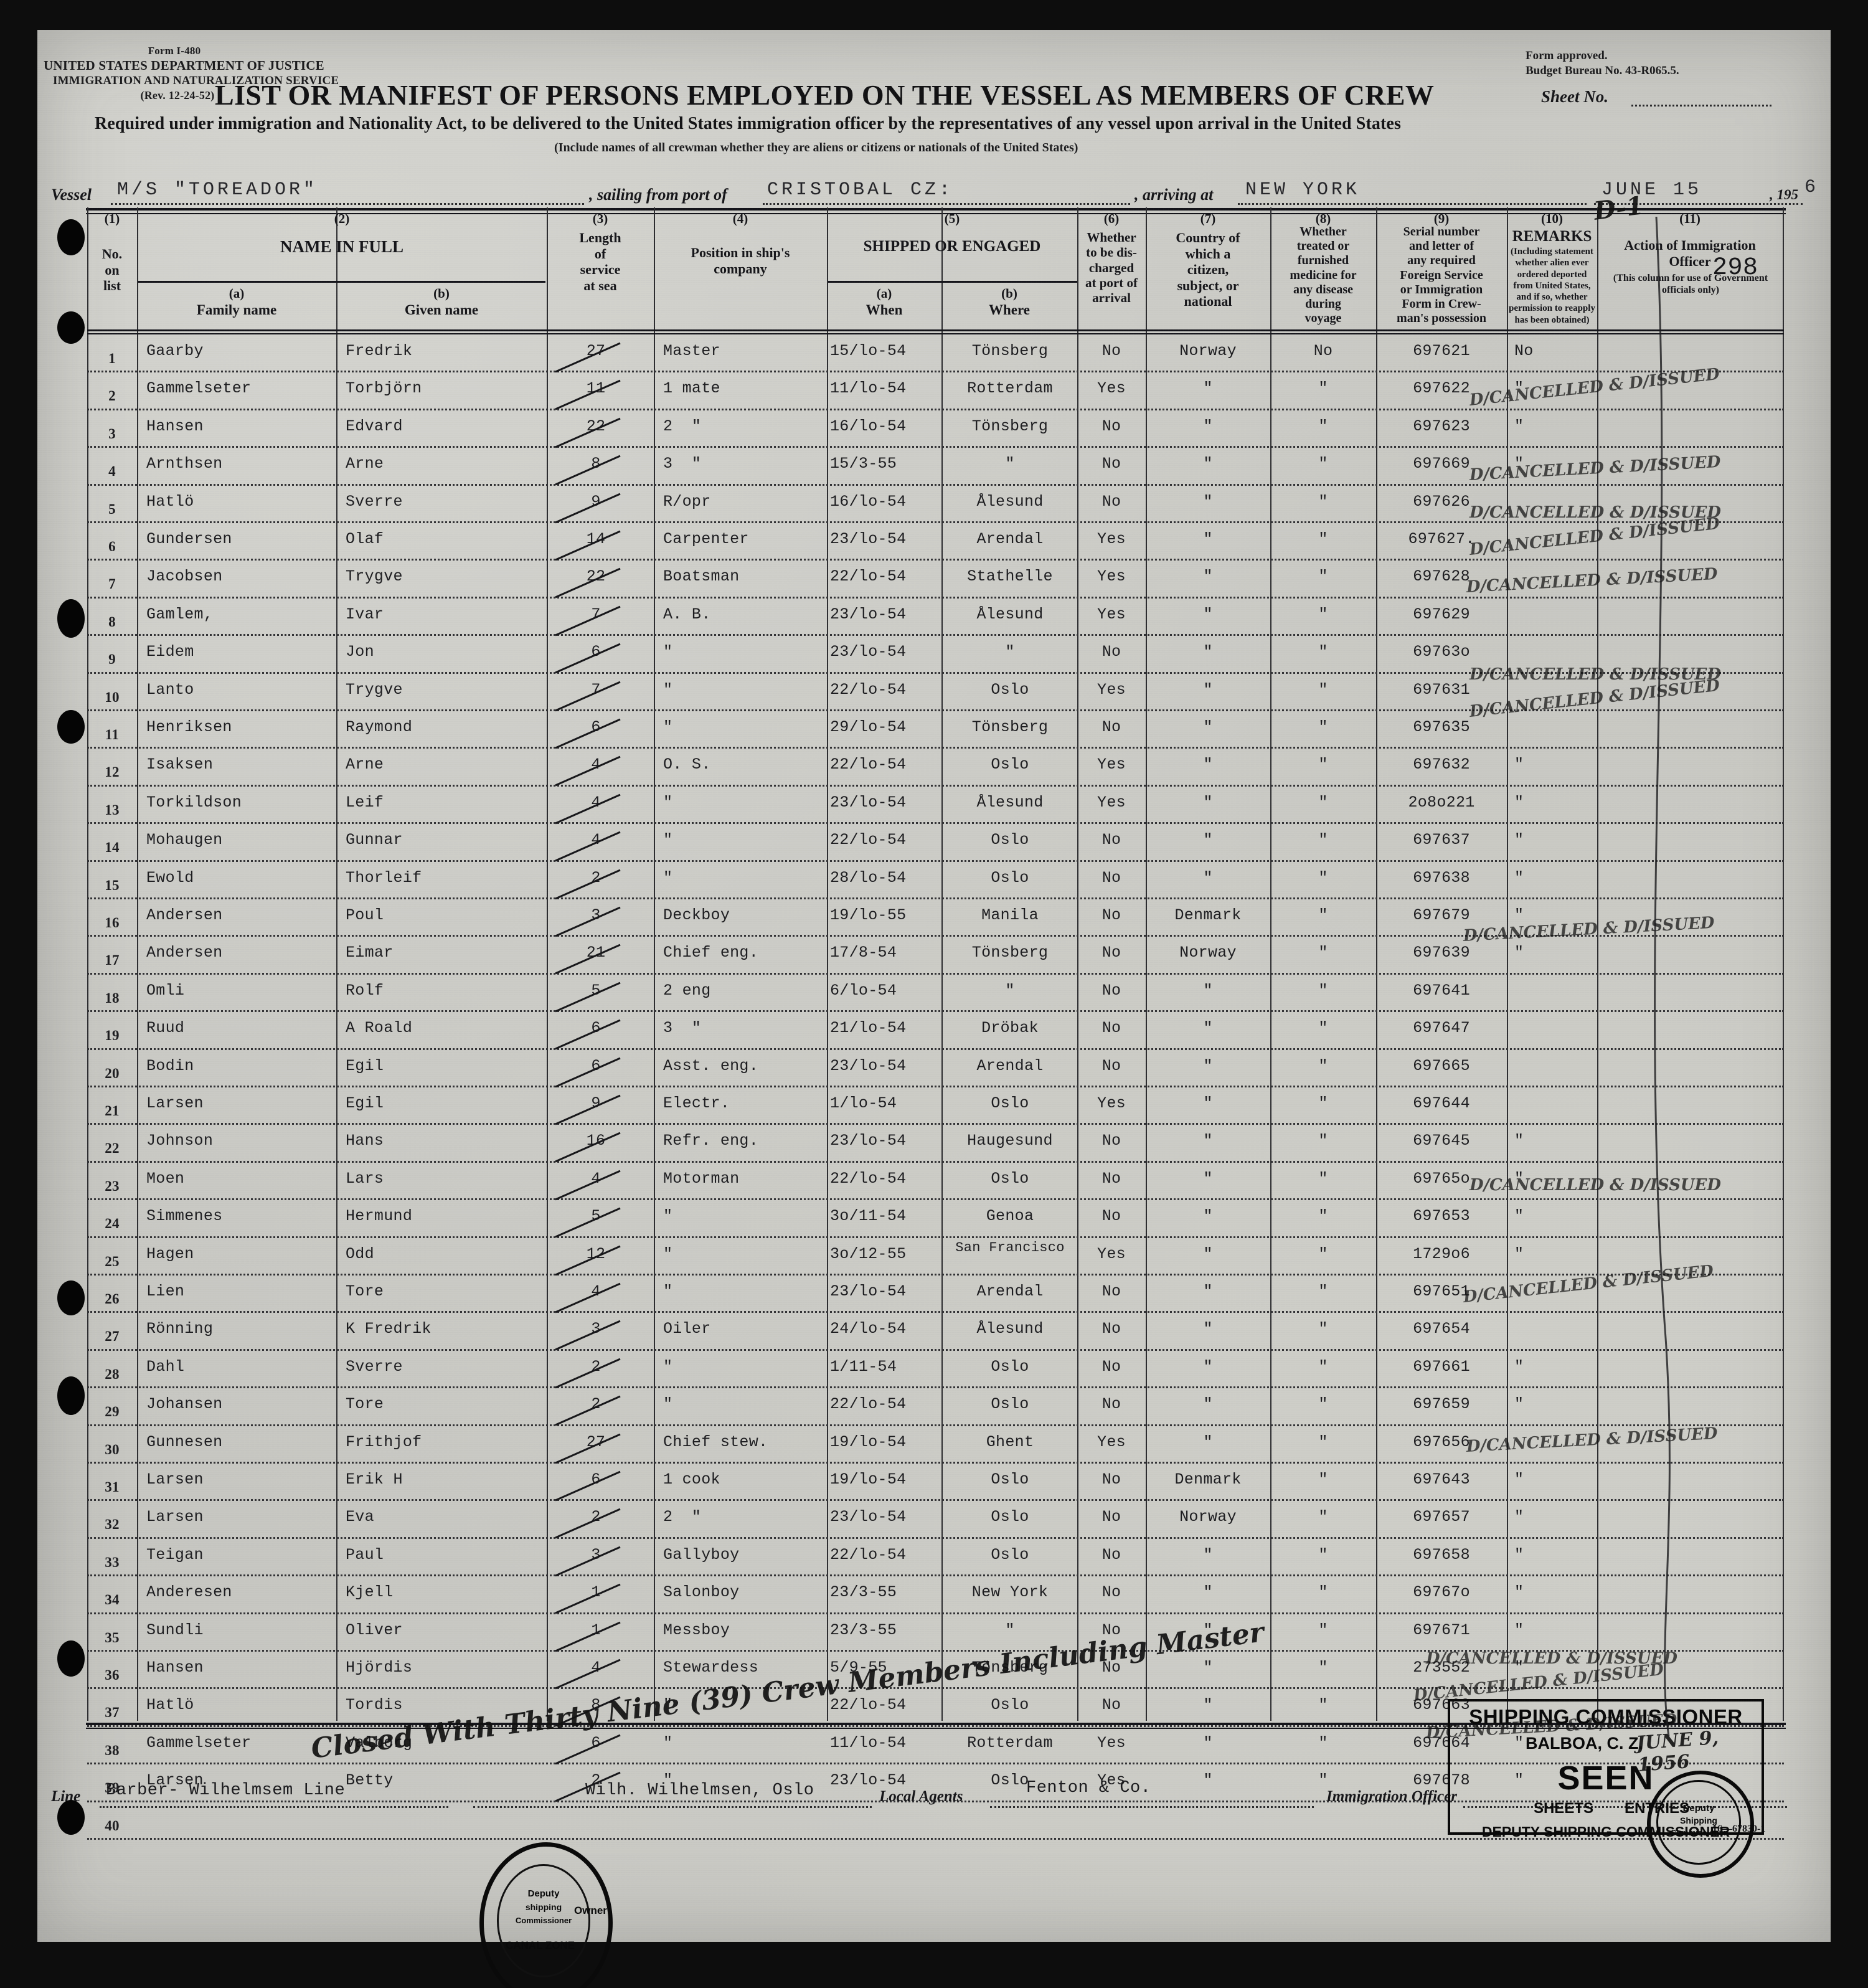 This screenshot has width=1868, height=1988. What do you see at coordinates (165, 1179) in the screenshot?
I see `cell-family: Moen` at bounding box center [165, 1179].